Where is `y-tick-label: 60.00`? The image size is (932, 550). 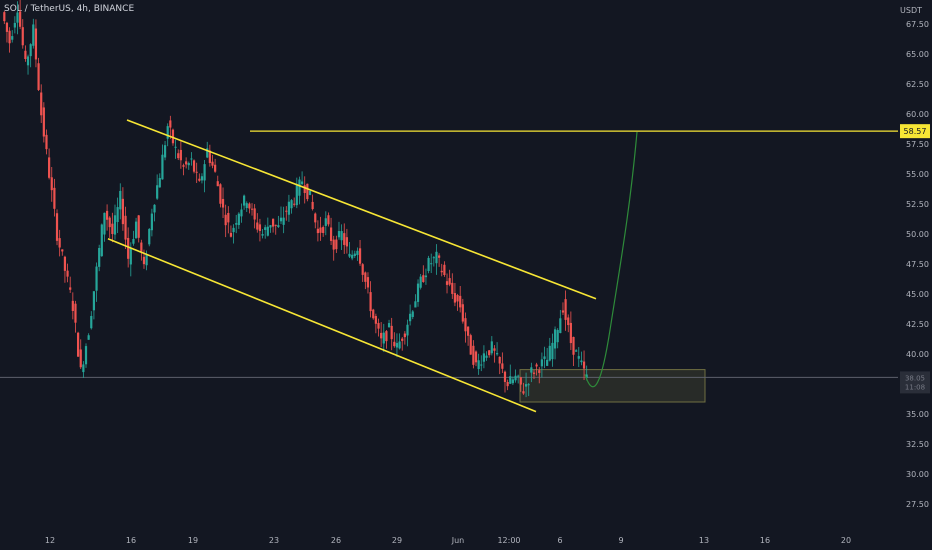
y-tick-label: 60.00 is located at coordinates (917, 114).